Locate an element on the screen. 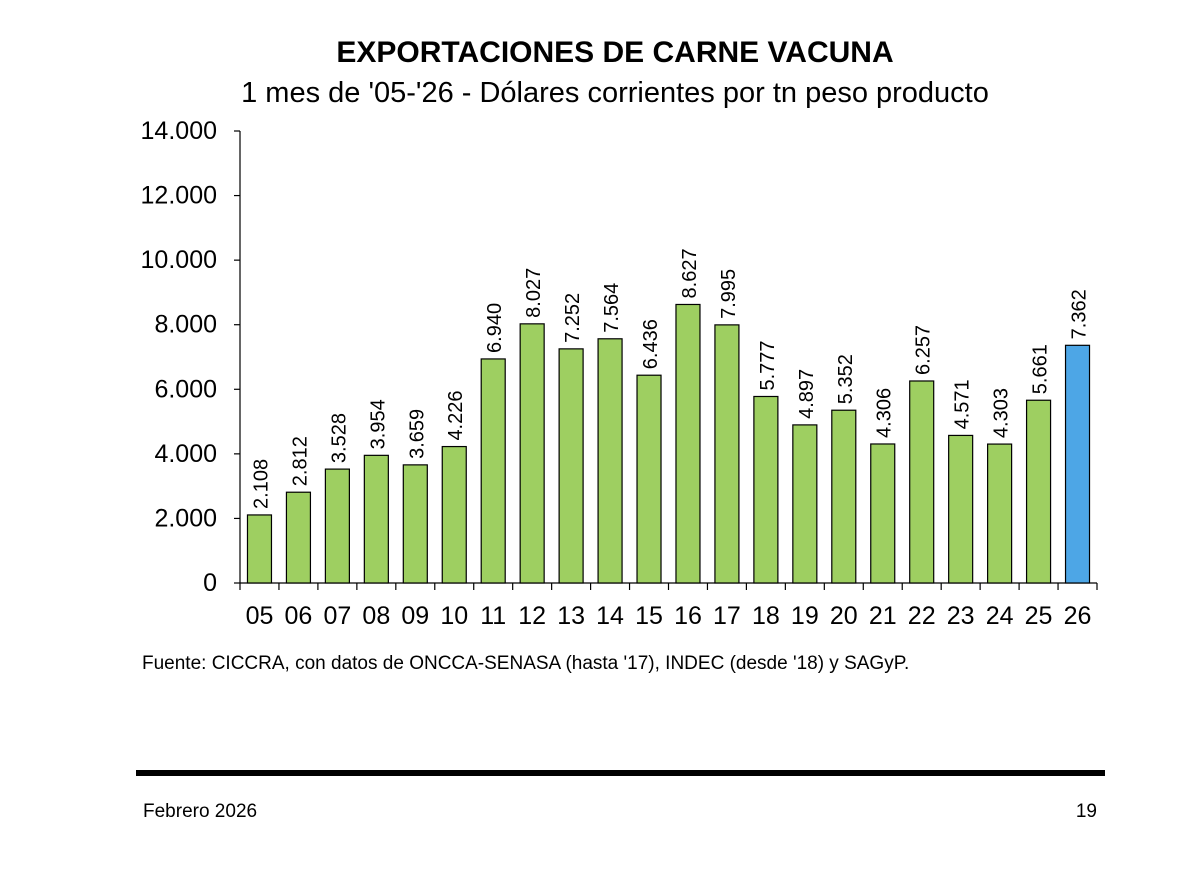  data-label: 5.352 is located at coordinates (846, 379).